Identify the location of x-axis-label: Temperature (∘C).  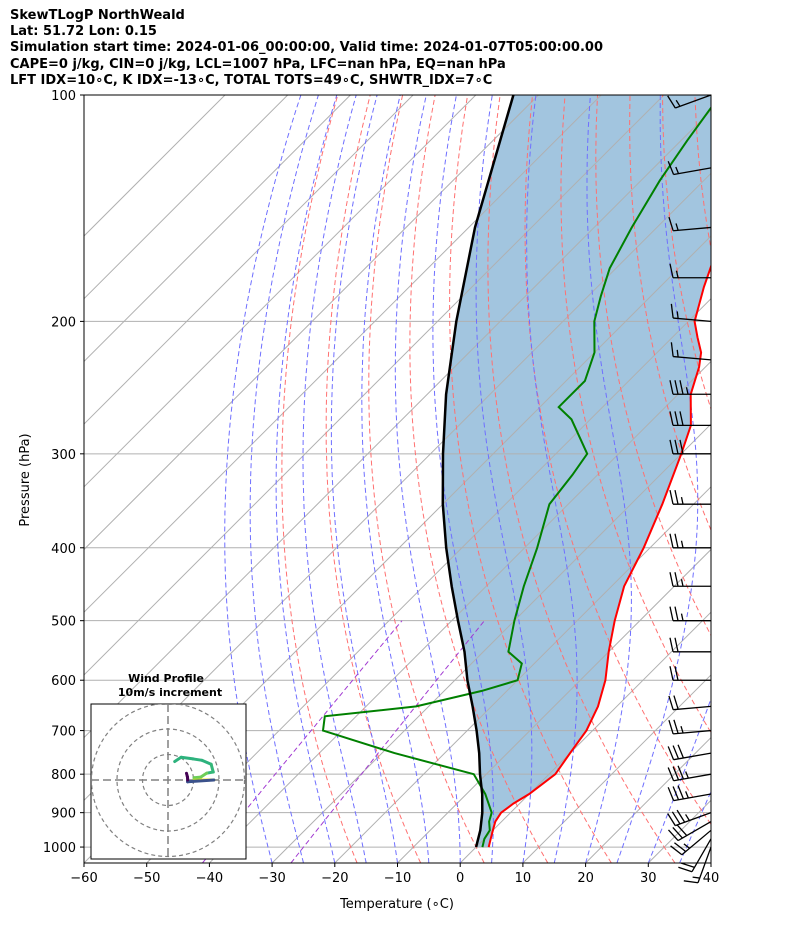
(396, 904).